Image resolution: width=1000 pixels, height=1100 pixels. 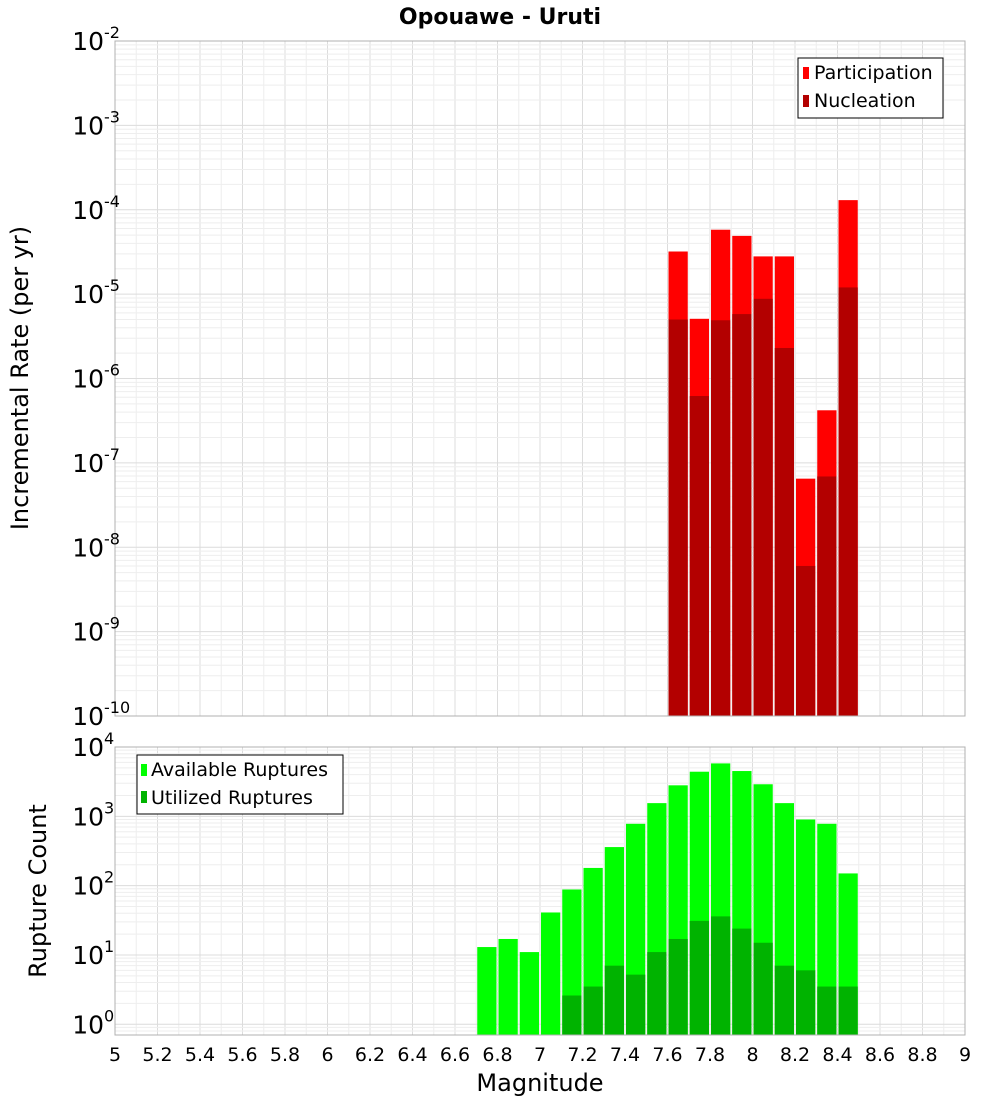 I want to click on x-tick-label: 5.4, so click(x=200, y=1055).